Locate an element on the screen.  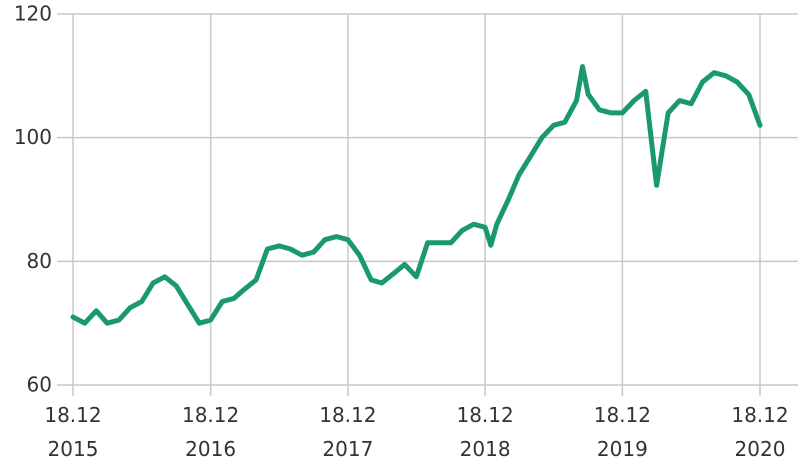
x-tick-label: 18.12 2020 is located at coordinates (760, 432).